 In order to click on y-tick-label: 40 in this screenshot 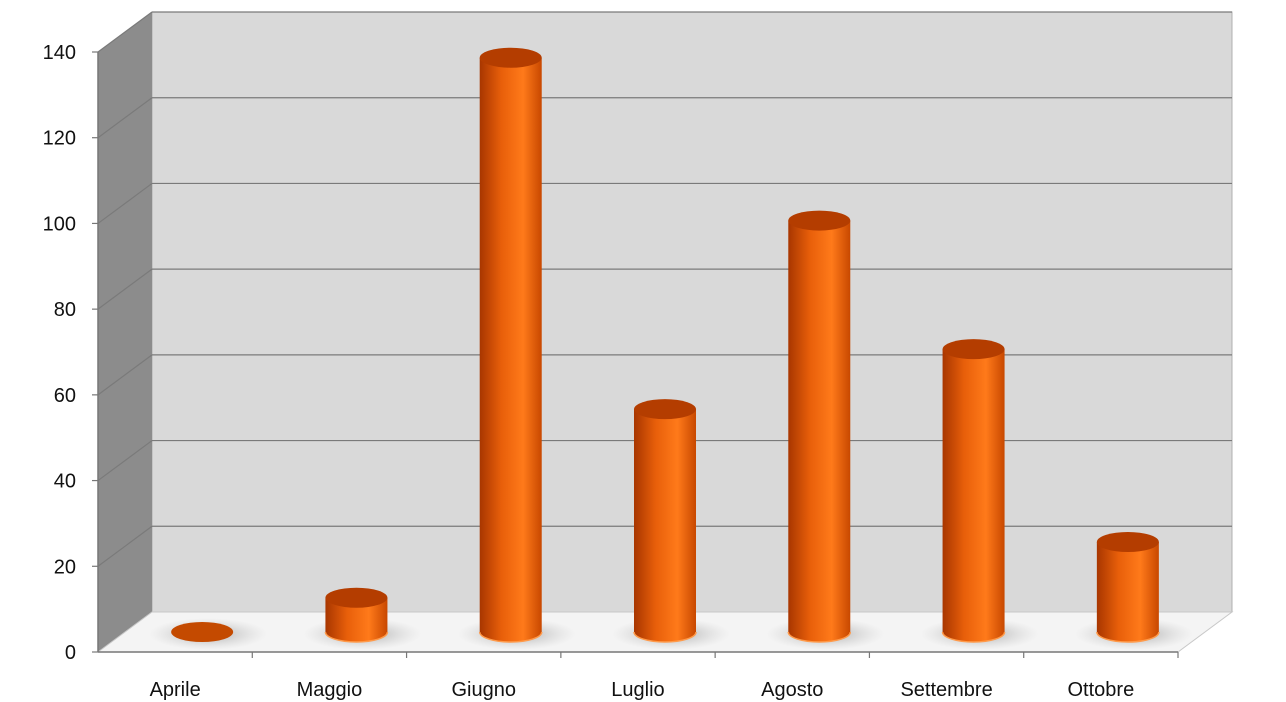, I will do `click(65, 482)`.